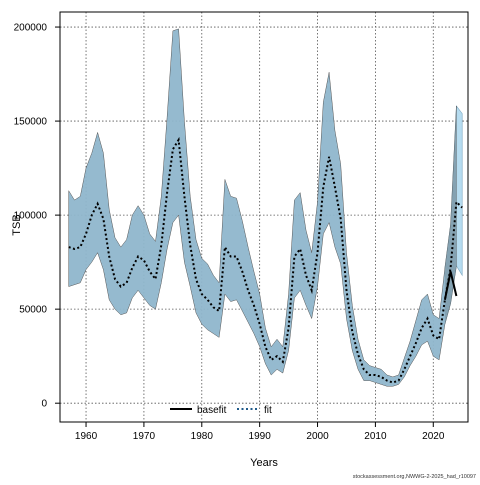 The width and height of the screenshot is (480, 485). Describe the element at coordinates (202, 436) in the screenshot. I see `x-tick-label: 1980` at that location.